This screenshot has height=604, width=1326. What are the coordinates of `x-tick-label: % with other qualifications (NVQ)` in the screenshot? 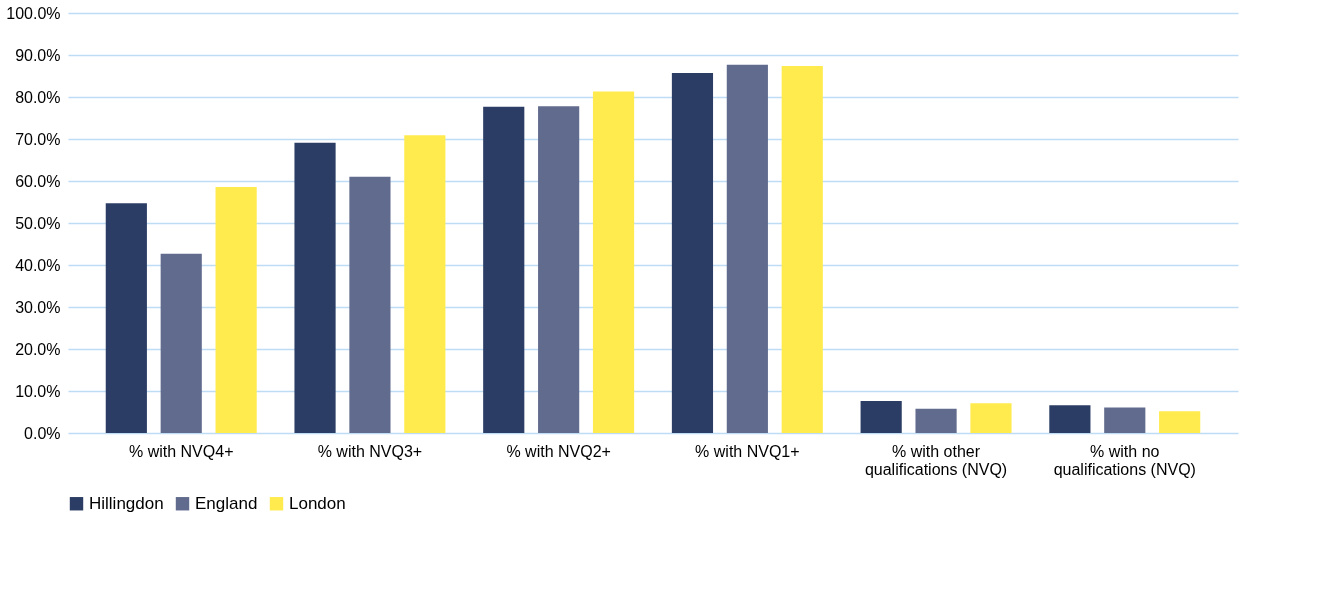 It's located at (936, 460).